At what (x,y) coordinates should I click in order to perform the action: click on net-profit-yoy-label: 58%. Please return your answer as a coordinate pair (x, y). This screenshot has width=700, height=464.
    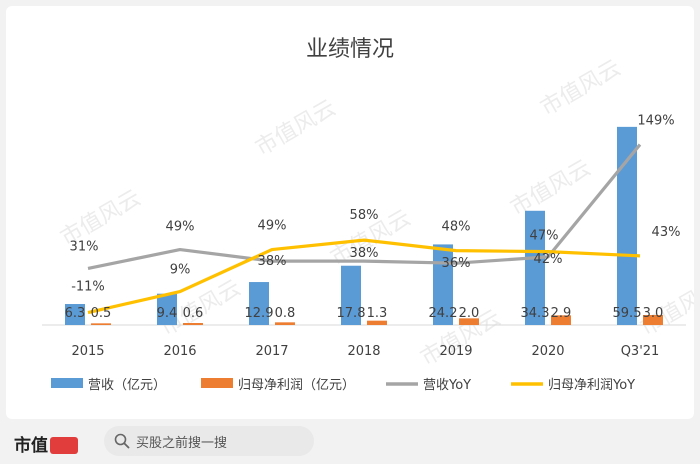
    Looking at the image, I should click on (364, 215).